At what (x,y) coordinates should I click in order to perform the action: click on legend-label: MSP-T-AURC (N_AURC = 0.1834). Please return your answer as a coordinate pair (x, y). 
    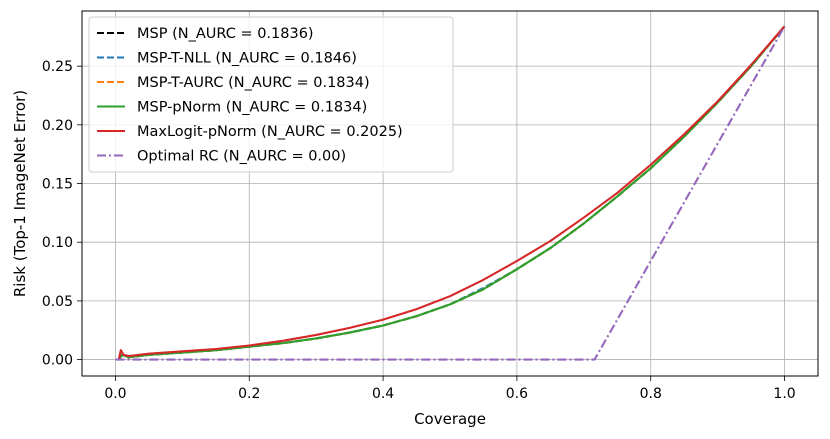
    Looking at the image, I should click on (253, 83).